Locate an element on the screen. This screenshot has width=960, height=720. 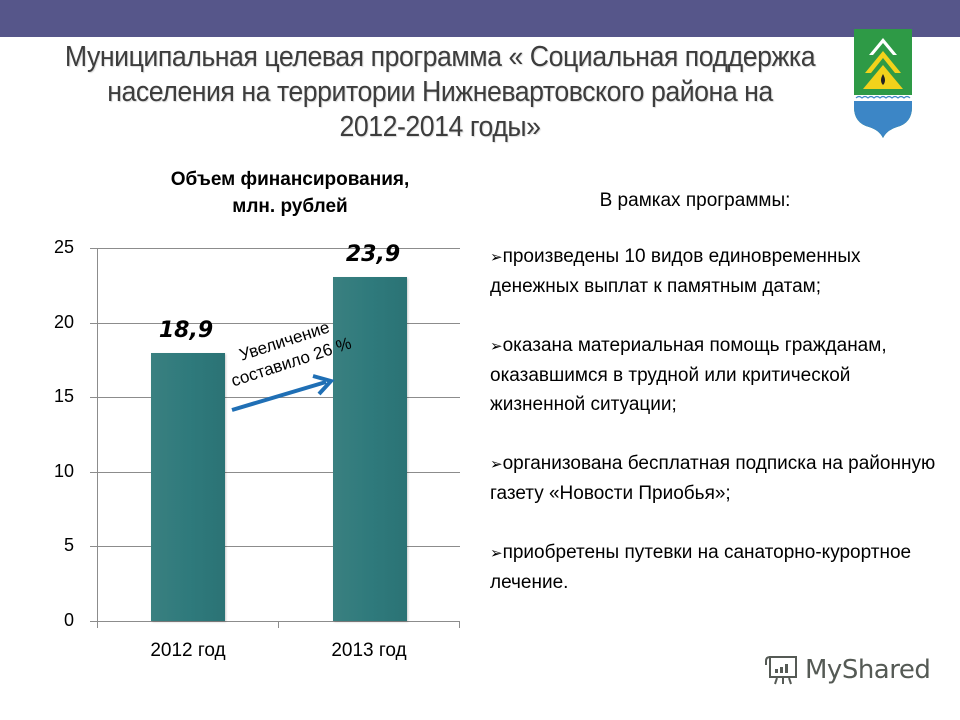
x-category-label: 2013 год is located at coordinates (369, 650).